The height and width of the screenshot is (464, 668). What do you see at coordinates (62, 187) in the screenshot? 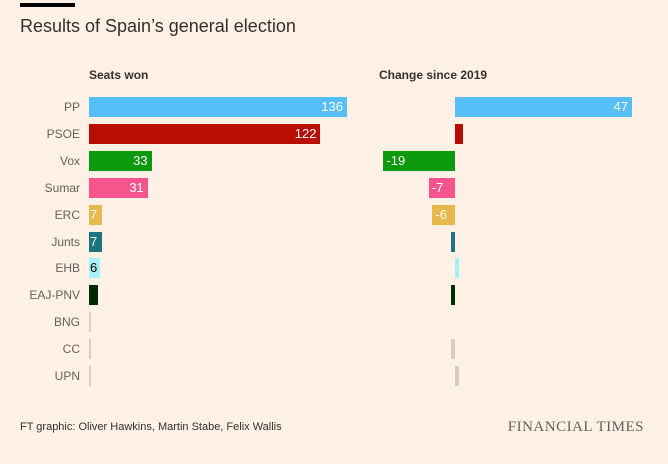
I see `category-label: Sumar` at bounding box center [62, 187].